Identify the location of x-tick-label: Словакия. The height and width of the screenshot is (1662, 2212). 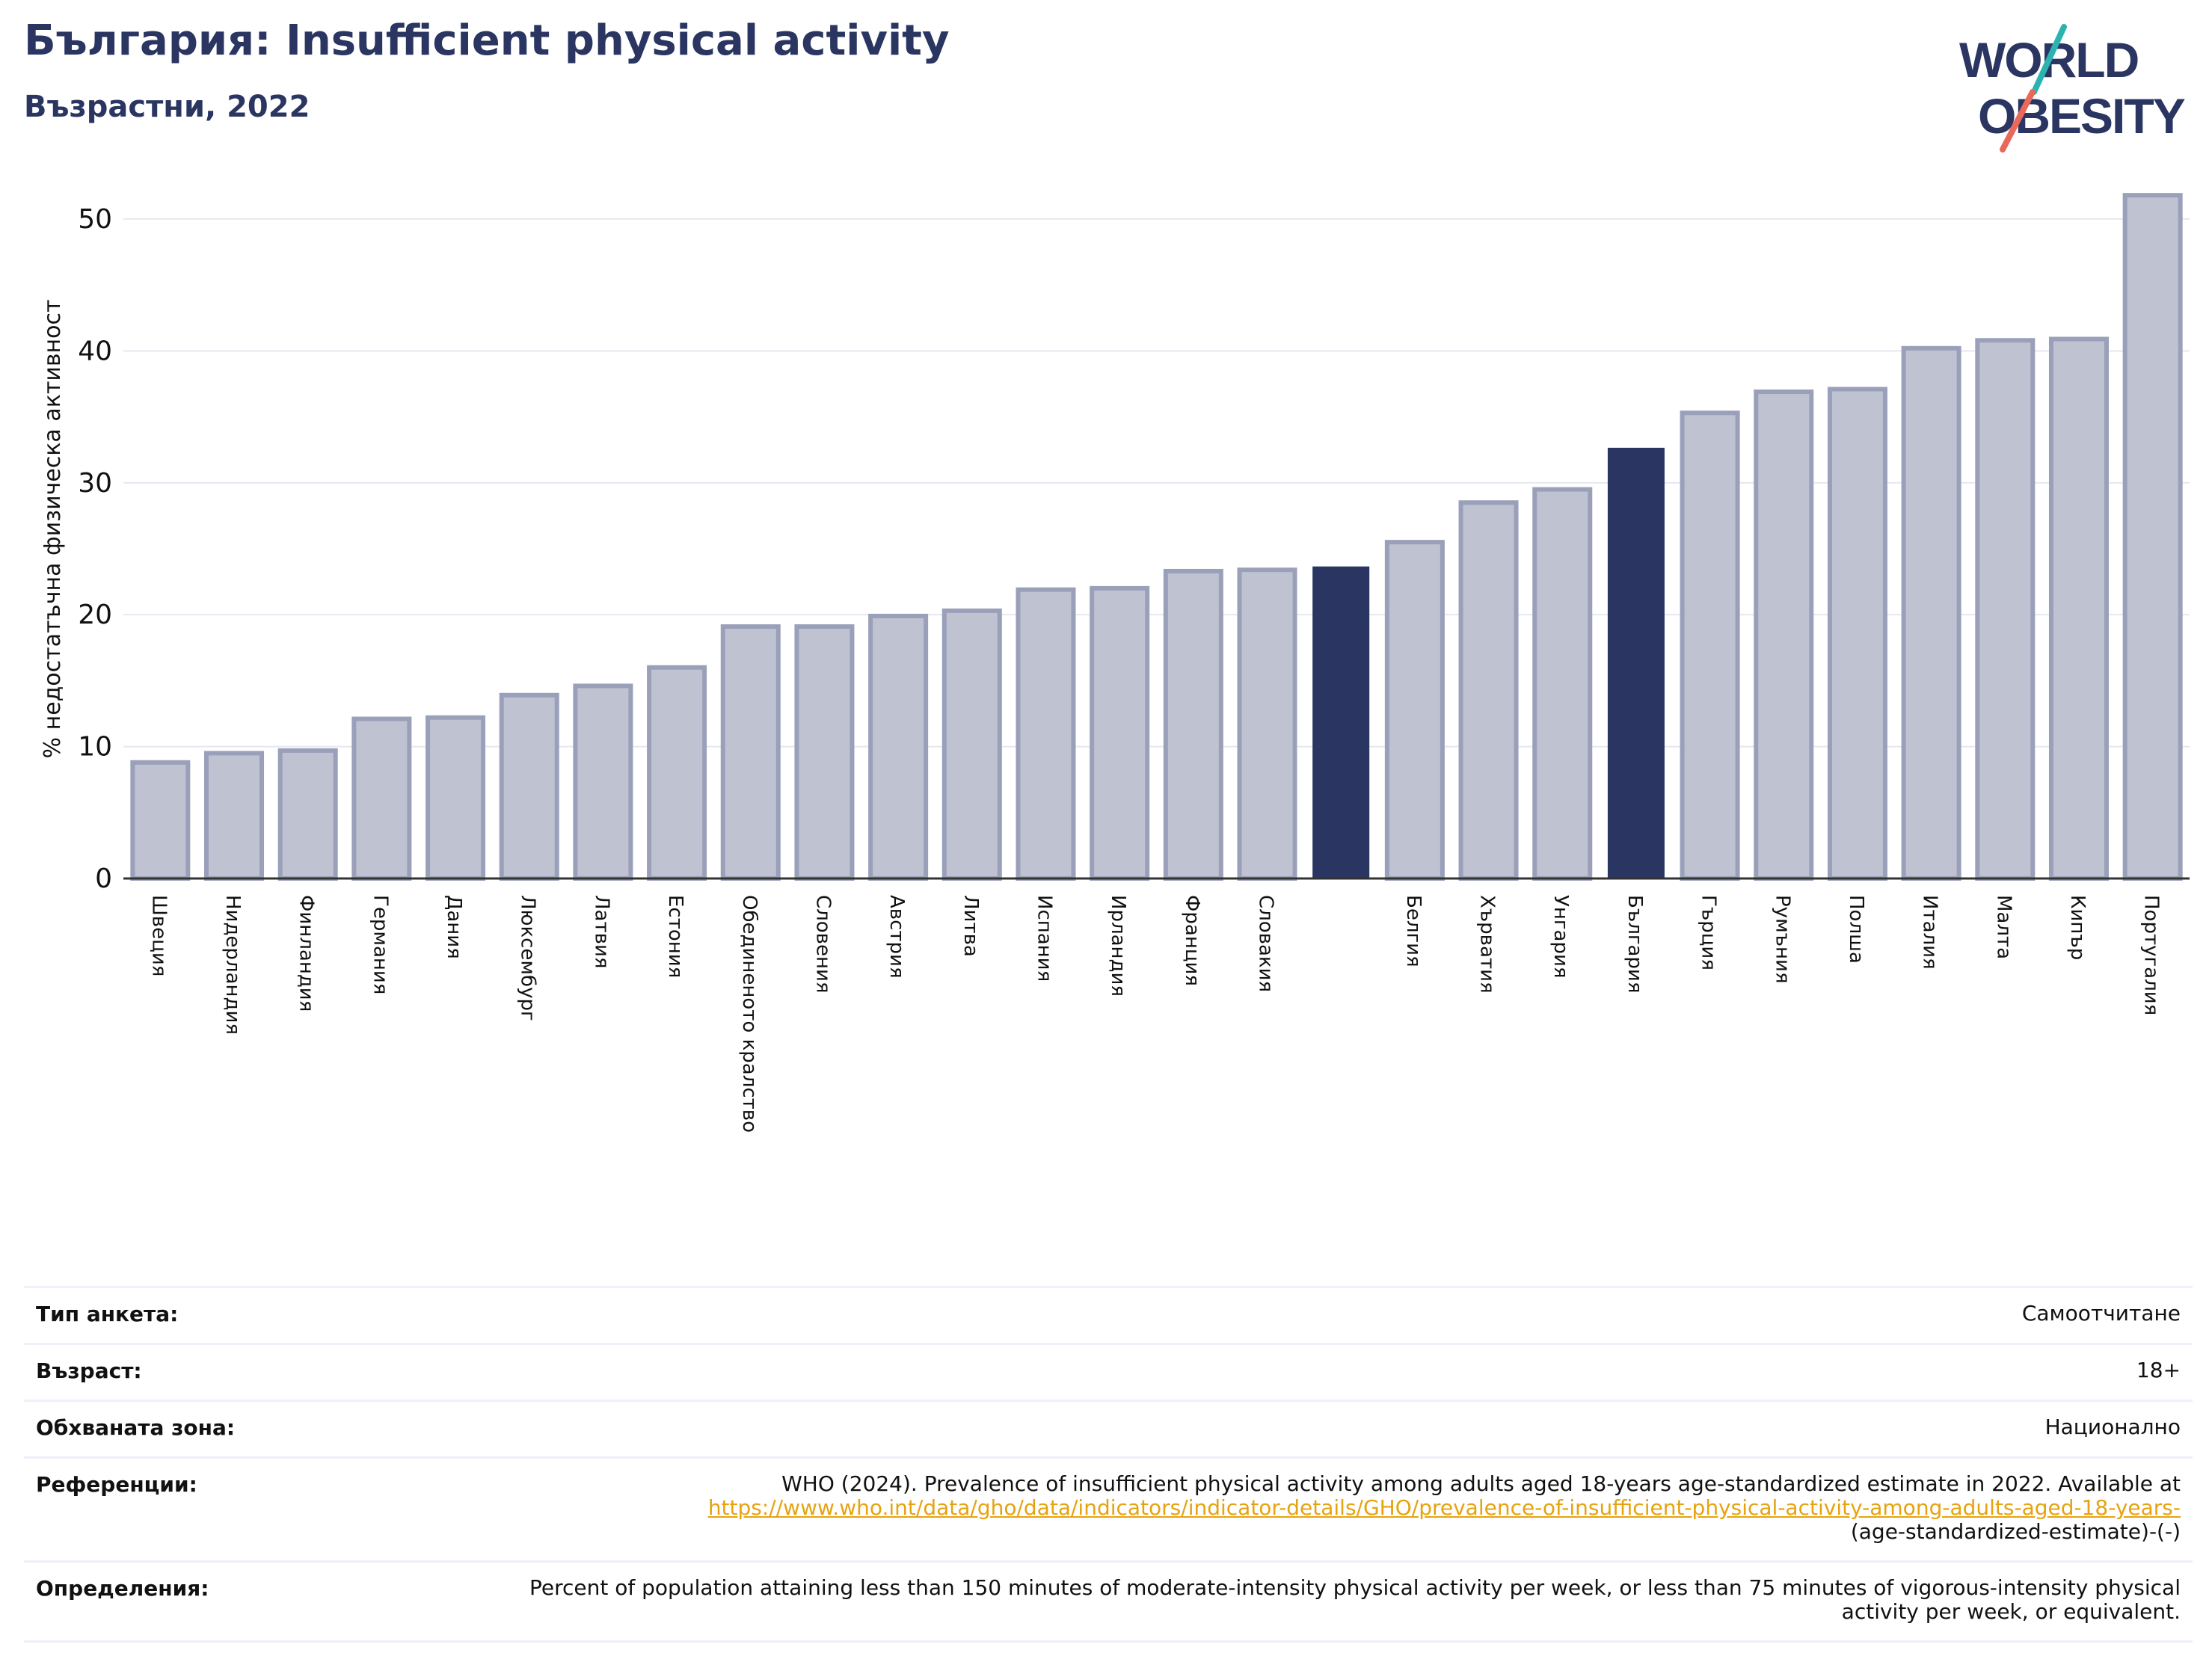
(1266, 943).